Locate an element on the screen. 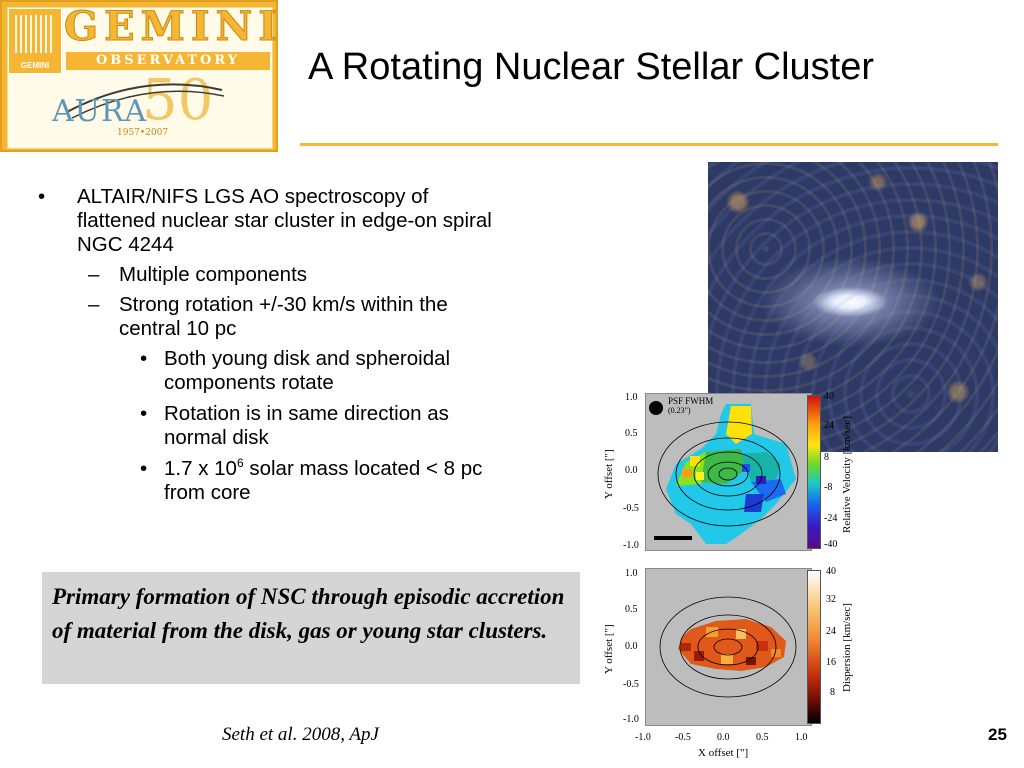  slide-title: A Rotating Nuclear Stellar Cluster is located at coordinates (591, 67).